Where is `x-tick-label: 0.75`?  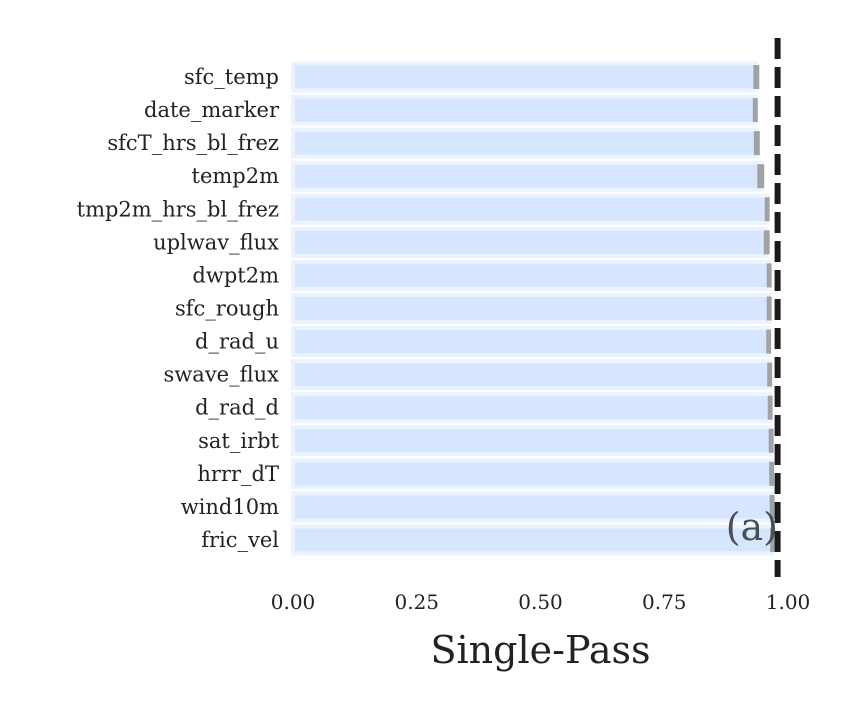 x-tick-label: 0.75 is located at coordinates (664, 602).